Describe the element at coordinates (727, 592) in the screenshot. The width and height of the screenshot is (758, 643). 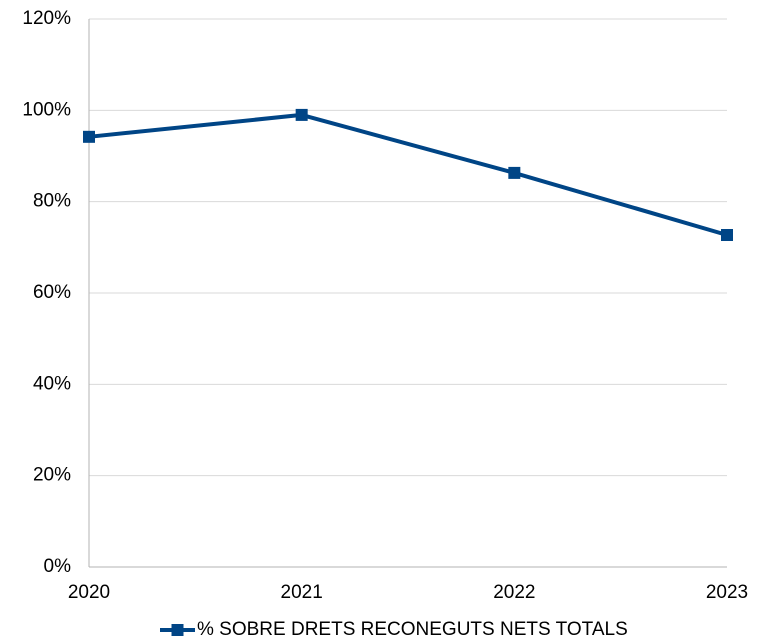
I see `x-tick-label: 2023` at that location.